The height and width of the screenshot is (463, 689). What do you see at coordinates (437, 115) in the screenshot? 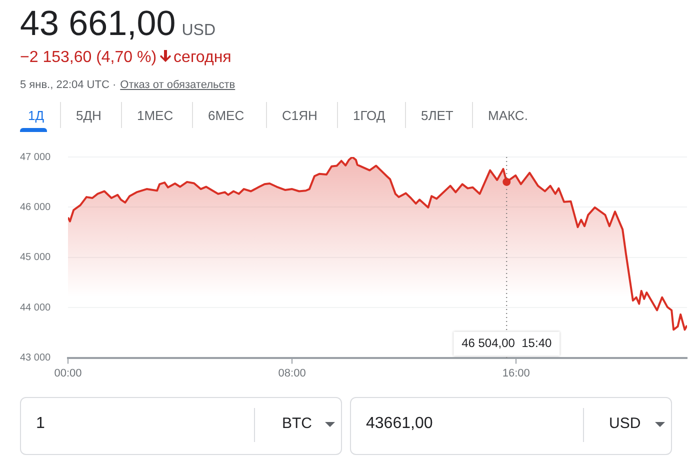
I see `text: 5ЛЕТ` at bounding box center [437, 115].